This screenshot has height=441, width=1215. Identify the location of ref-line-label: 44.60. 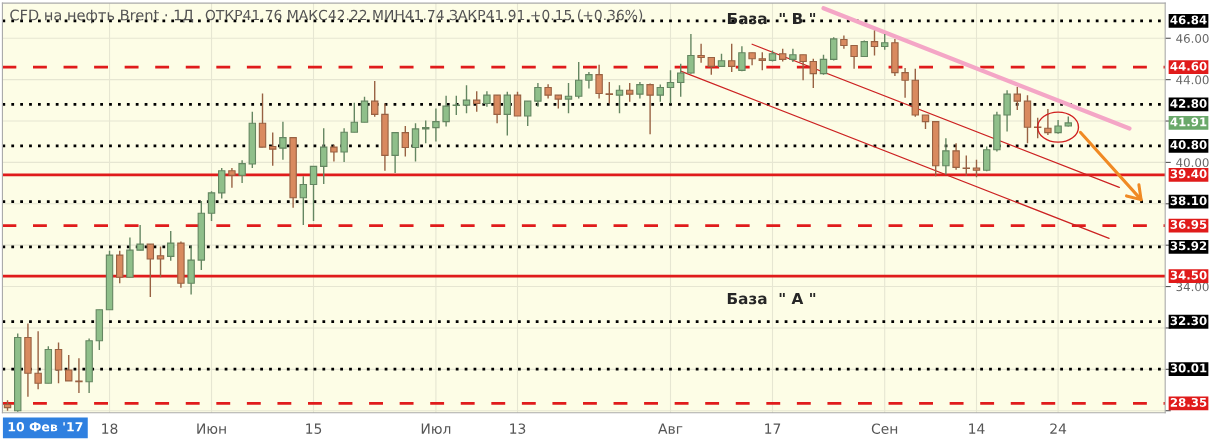
(1188, 66).